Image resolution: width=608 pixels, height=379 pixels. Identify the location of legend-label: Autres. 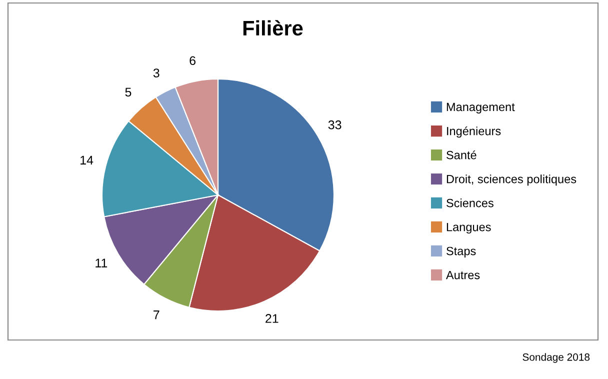
(463, 275).